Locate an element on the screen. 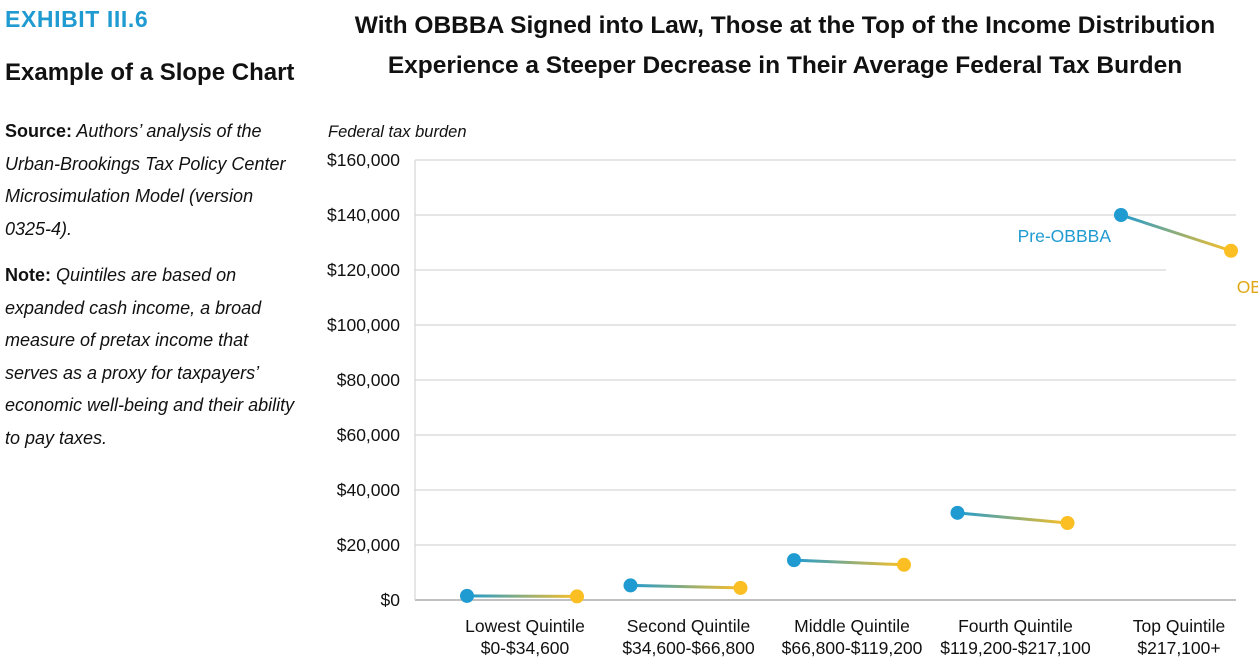 The width and height of the screenshot is (1258, 665). source-label: Source: is located at coordinates (39, 131).